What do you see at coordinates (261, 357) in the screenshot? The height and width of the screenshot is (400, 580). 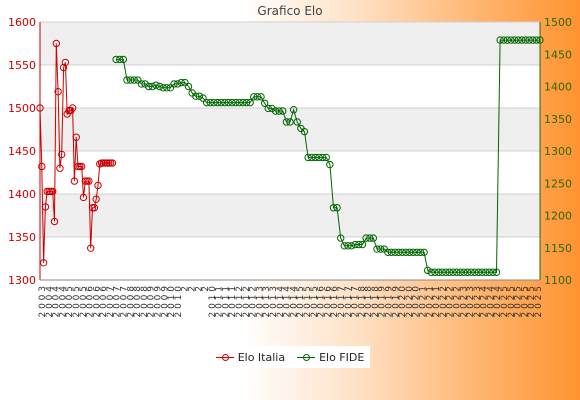 I see `legend-label-italia: Elo Italia` at bounding box center [261, 357].